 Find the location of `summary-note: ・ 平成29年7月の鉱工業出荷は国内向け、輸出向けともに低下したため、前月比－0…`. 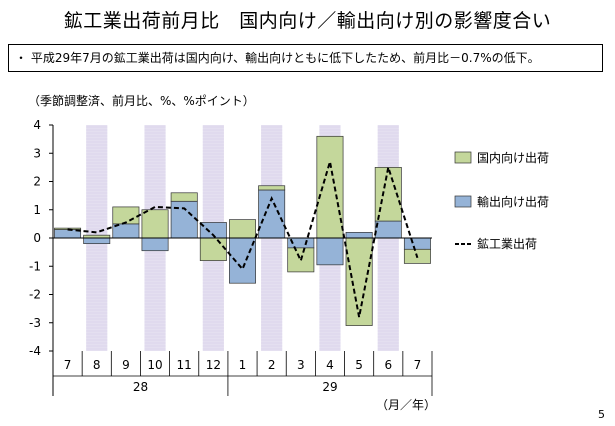

summary-note: ・ 平成29年7月の鉱工業出荷は国内向け、輸出向けともに低下したため、前月比－0… is located at coordinates (305, 58).